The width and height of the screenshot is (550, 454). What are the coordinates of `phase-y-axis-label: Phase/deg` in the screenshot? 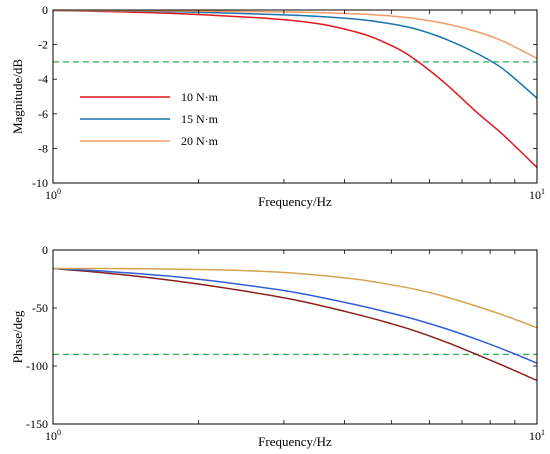 It's located at (17, 336).